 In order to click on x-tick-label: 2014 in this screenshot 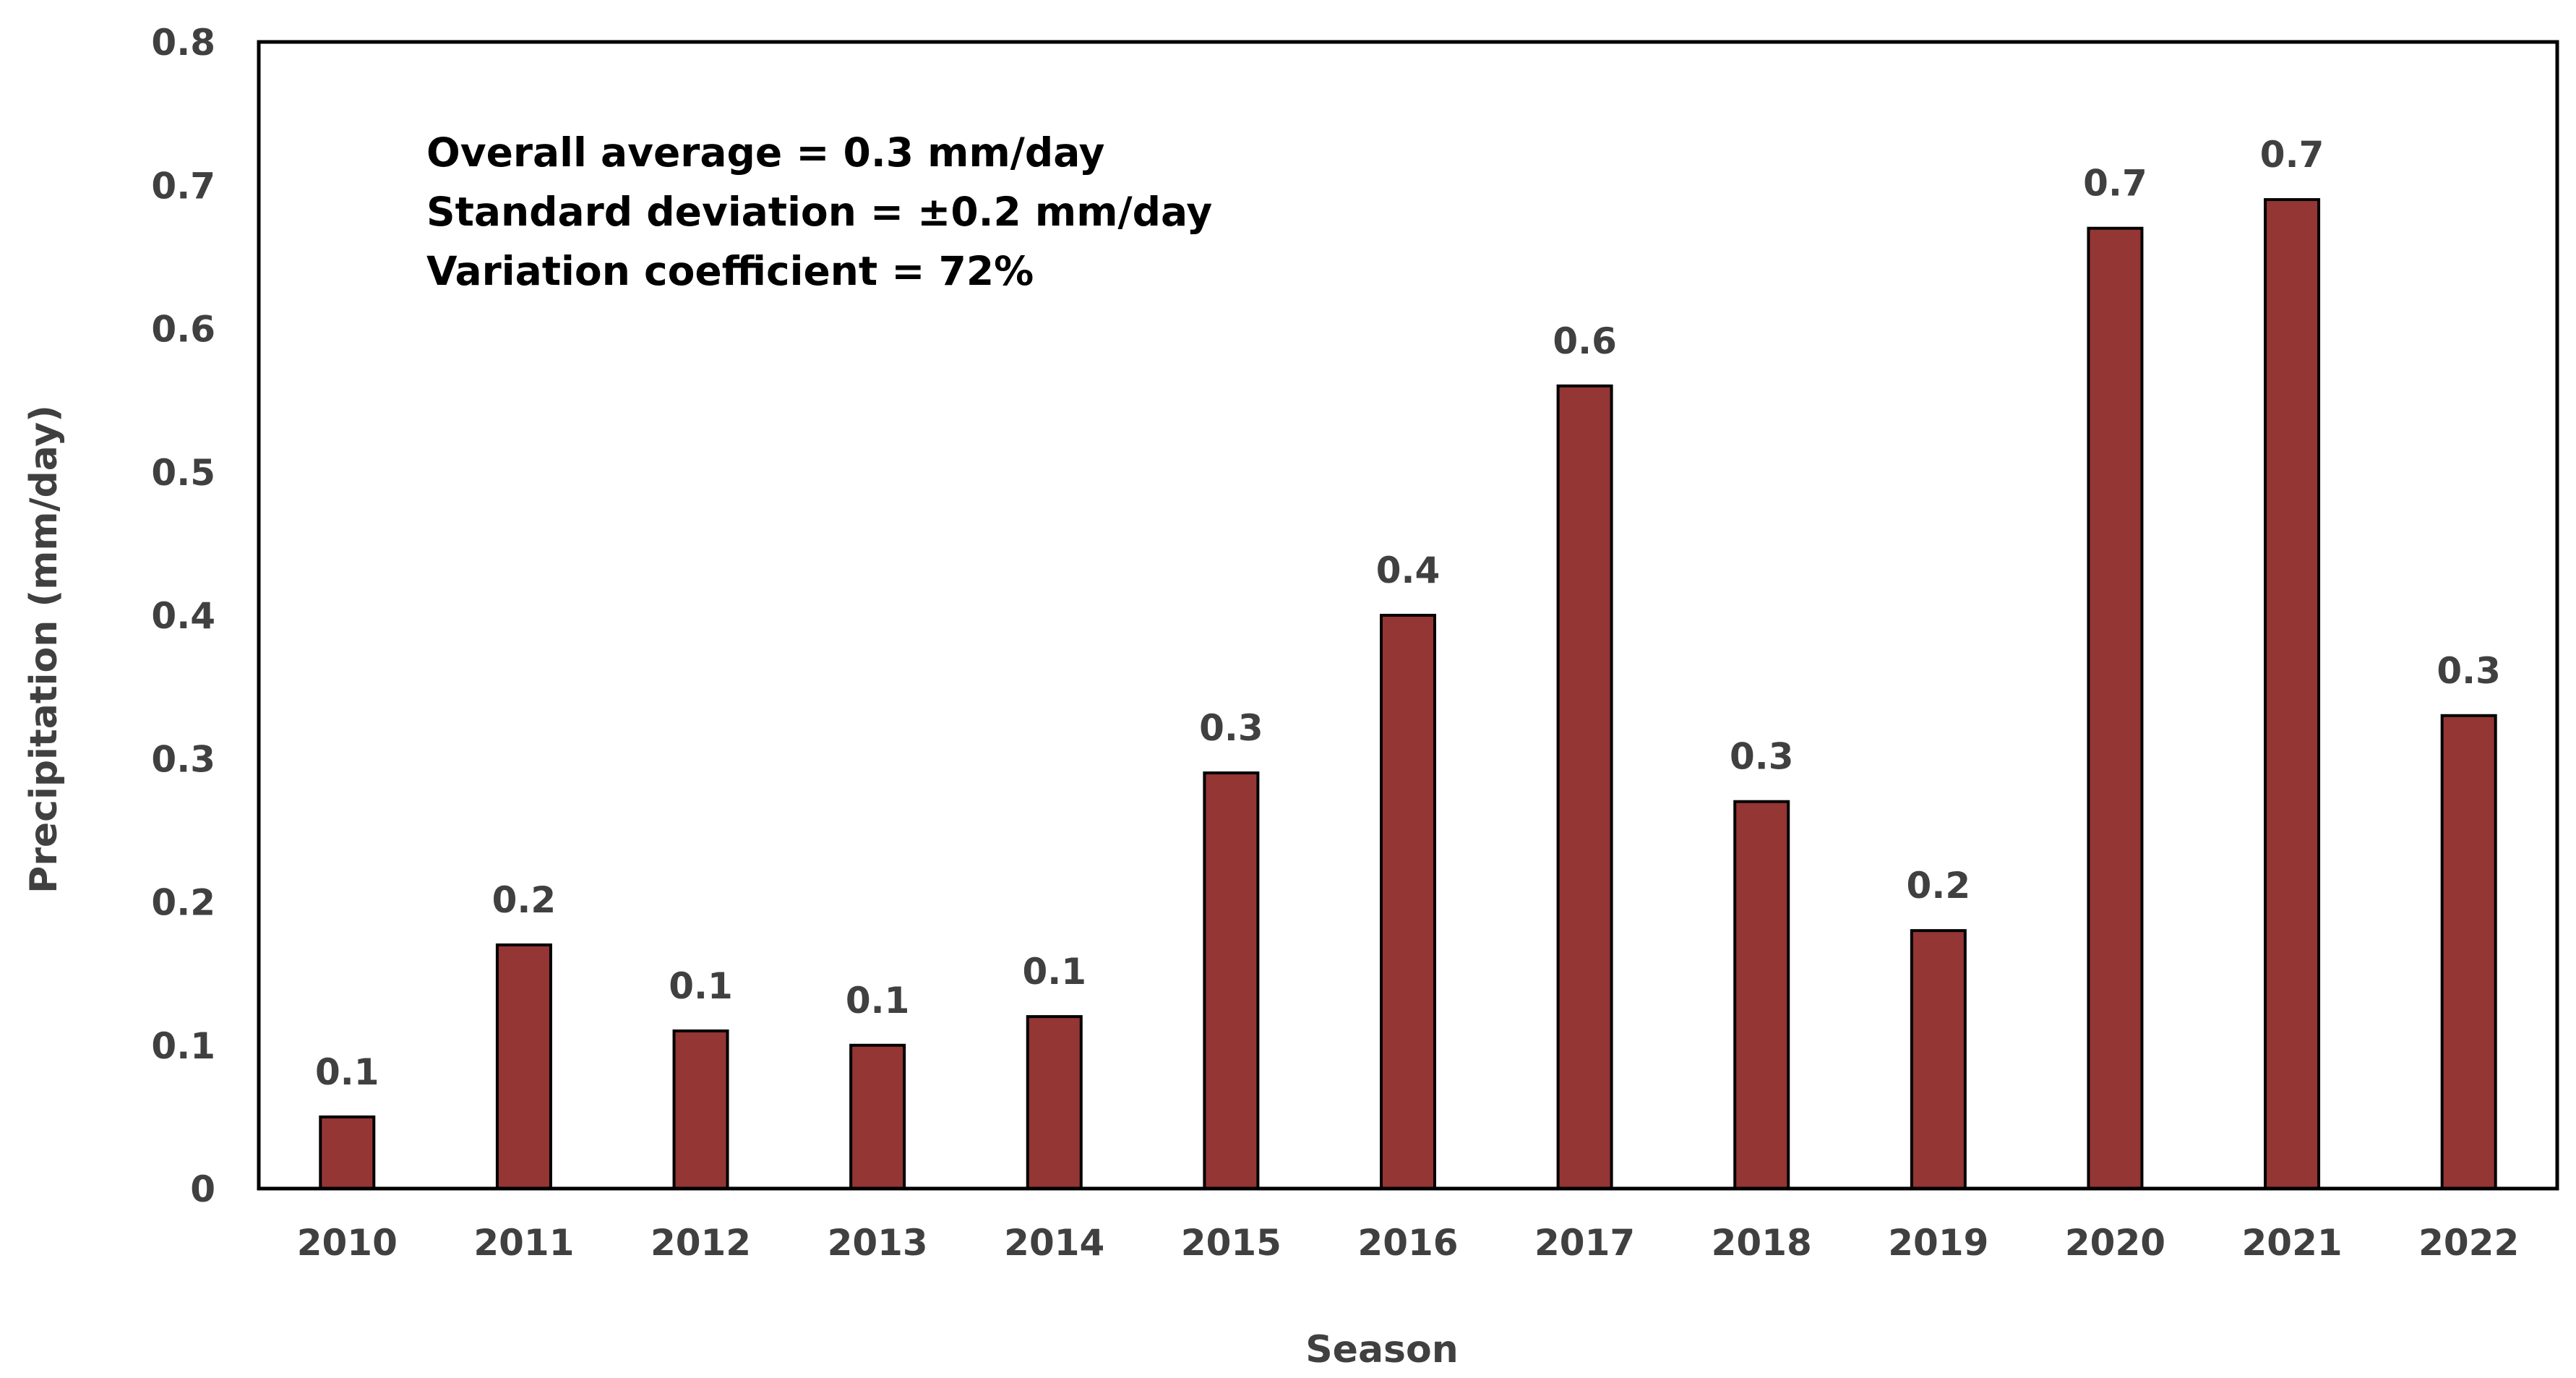, I will do `click(1054, 1243)`.